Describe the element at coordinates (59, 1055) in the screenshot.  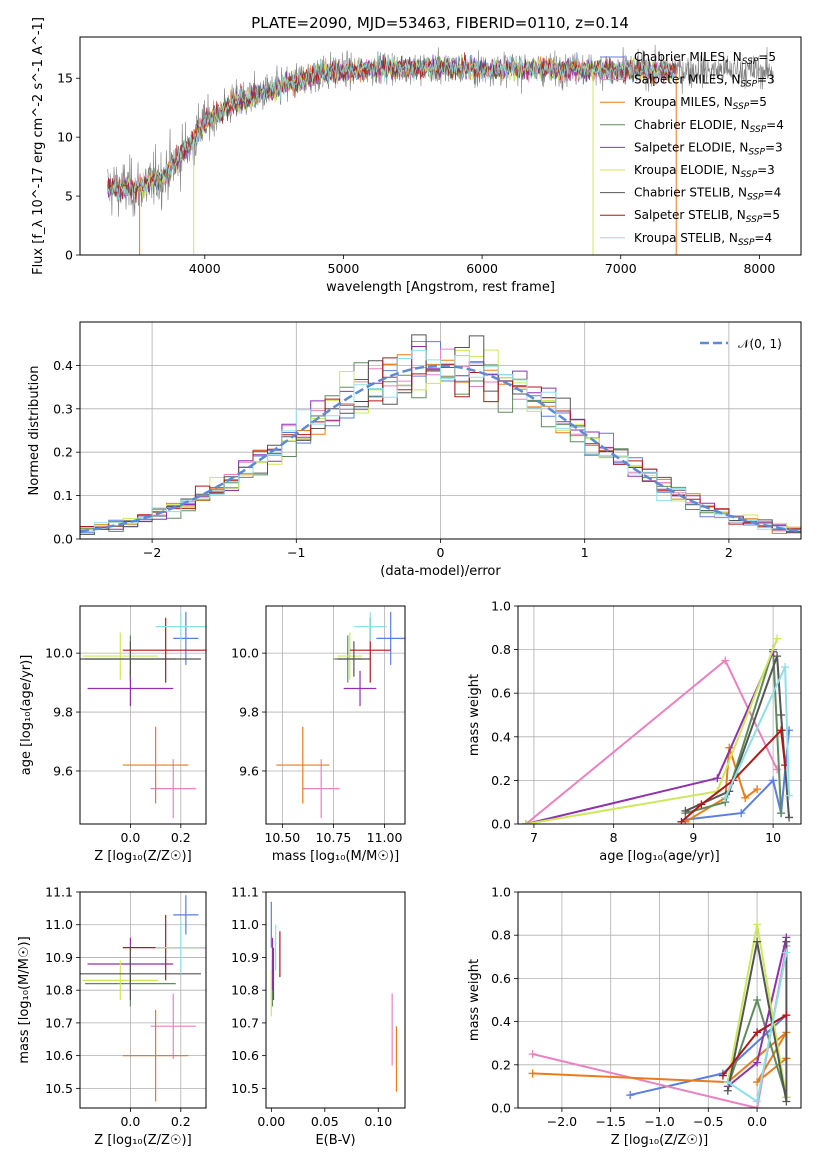
I see `y-tick-label: 10.6` at that location.